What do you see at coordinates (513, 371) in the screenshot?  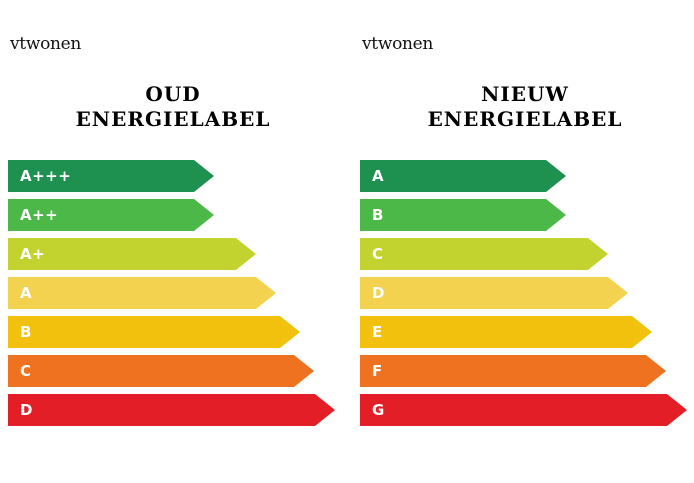 I see `energy-bar: F` at bounding box center [513, 371].